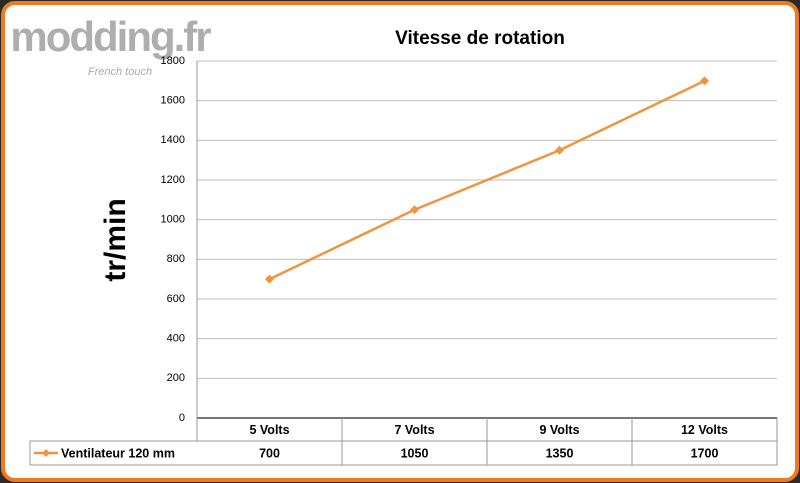 Image resolution: width=800 pixels, height=483 pixels. I want to click on table-value: 1050, so click(415, 453).